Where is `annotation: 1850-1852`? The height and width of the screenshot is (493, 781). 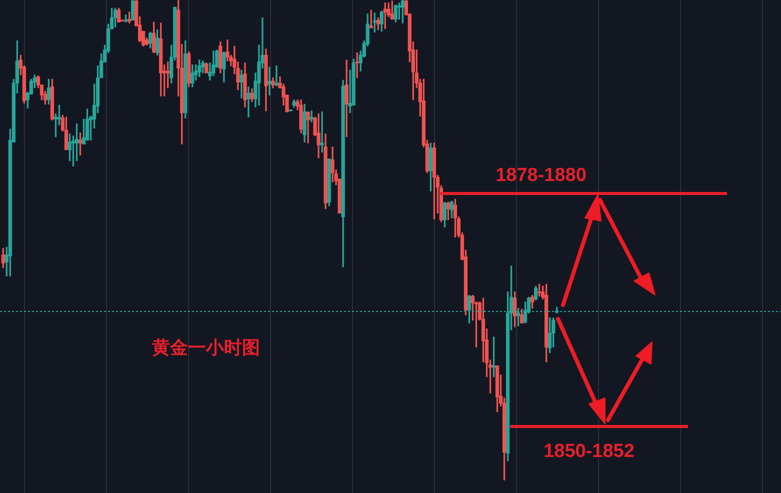 annotation: 1850-1852 is located at coordinates (589, 451).